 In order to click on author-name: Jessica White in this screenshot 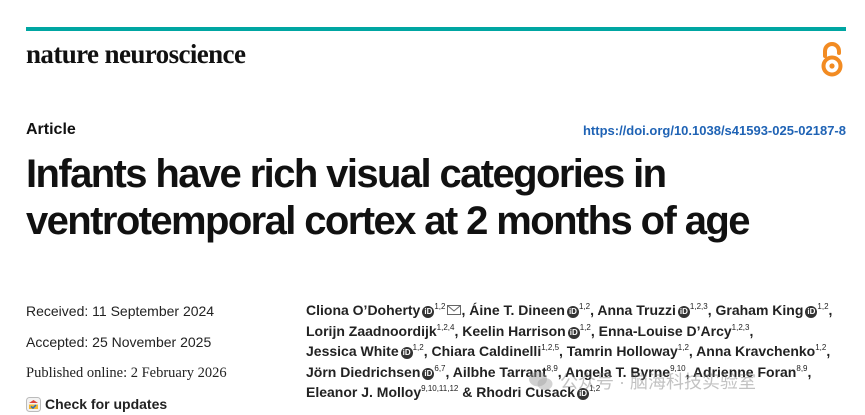, I will do `click(352, 351)`.